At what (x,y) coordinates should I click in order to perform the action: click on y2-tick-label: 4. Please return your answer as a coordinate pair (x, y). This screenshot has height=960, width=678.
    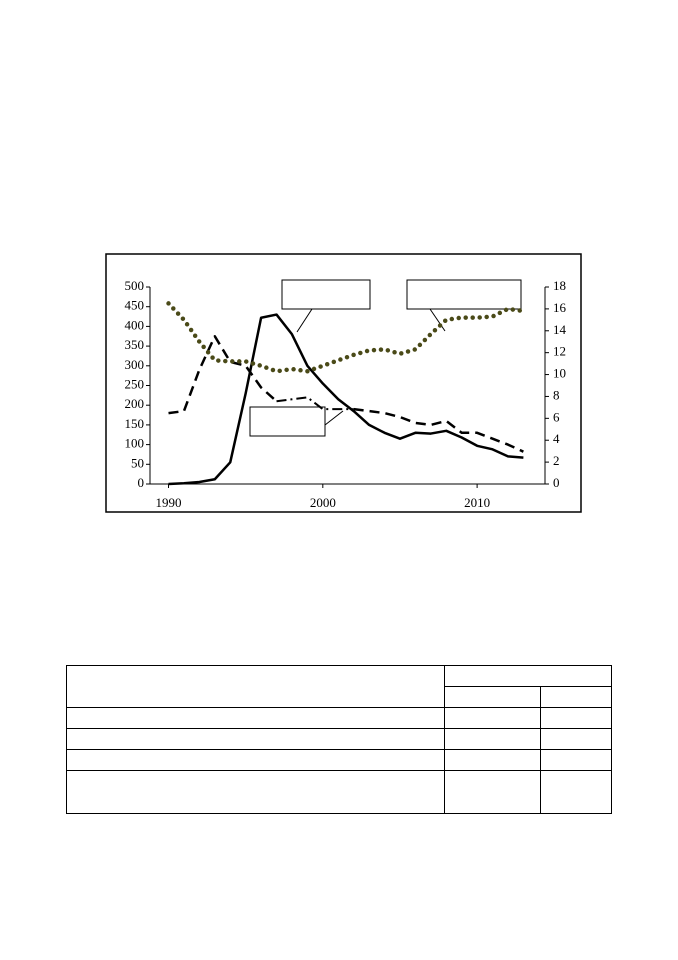
    Looking at the image, I should click on (556, 438).